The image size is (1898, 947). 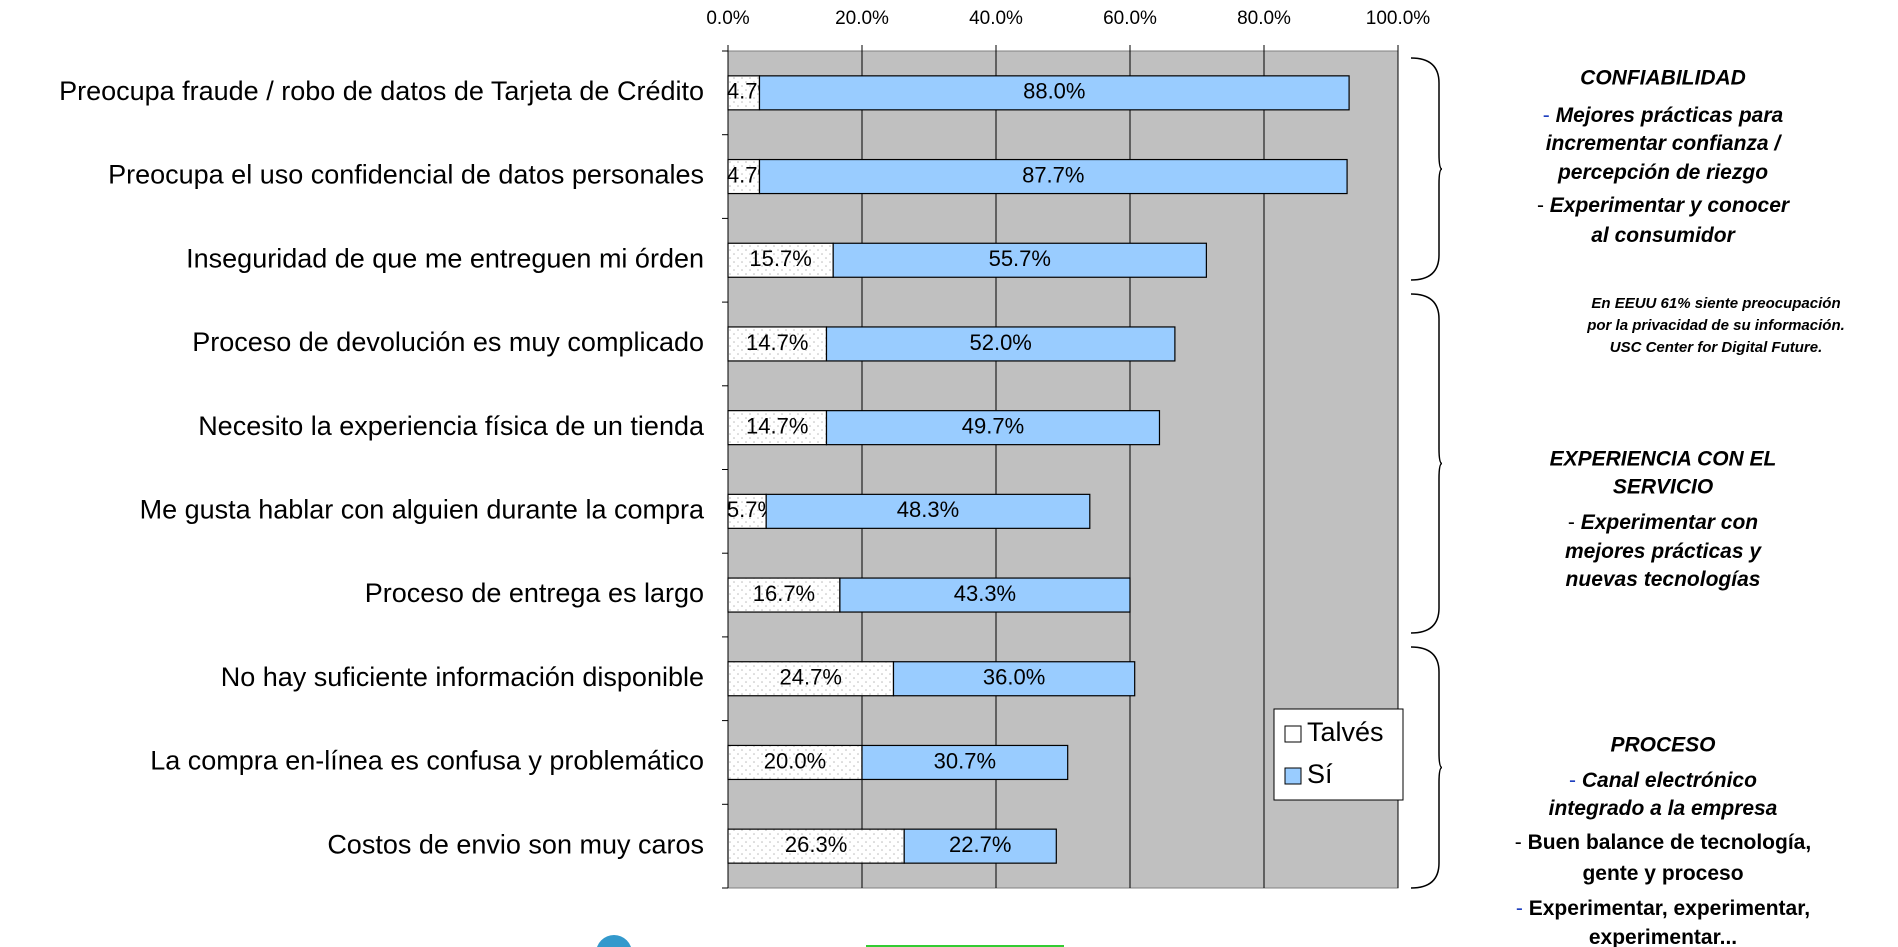 I want to click on annotation-title: SERVICIO, so click(x=1663, y=487).